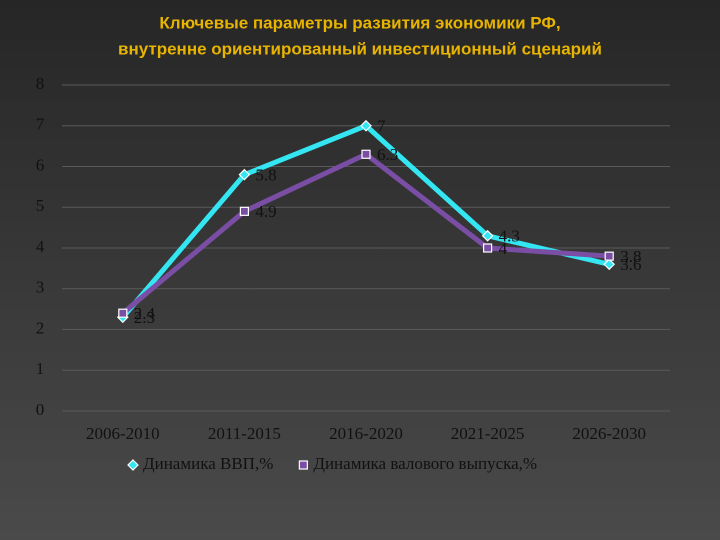 This screenshot has width=720, height=540. What do you see at coordinates (509, 236) in the screenshot?
I see `data-label: 4.3` at bounding box center [509, 236].